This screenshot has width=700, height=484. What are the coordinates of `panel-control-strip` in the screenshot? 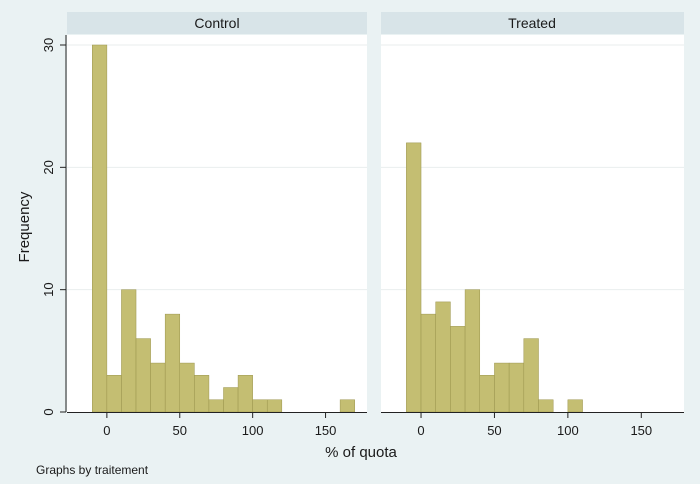 It's located at (217, 23).